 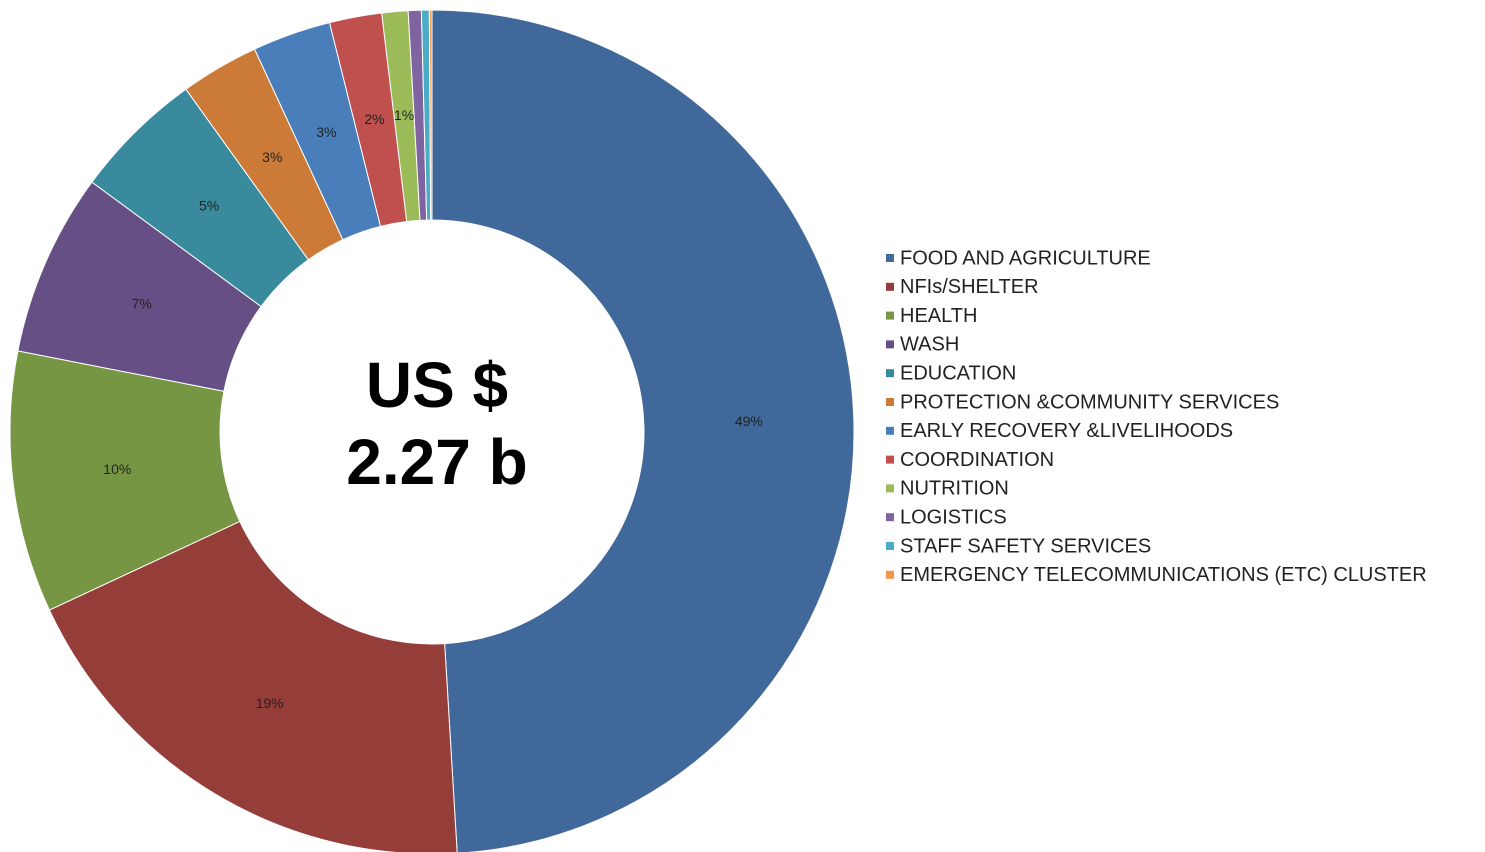 I want to click on slice-label: 7%, so click(x=142, y=303).